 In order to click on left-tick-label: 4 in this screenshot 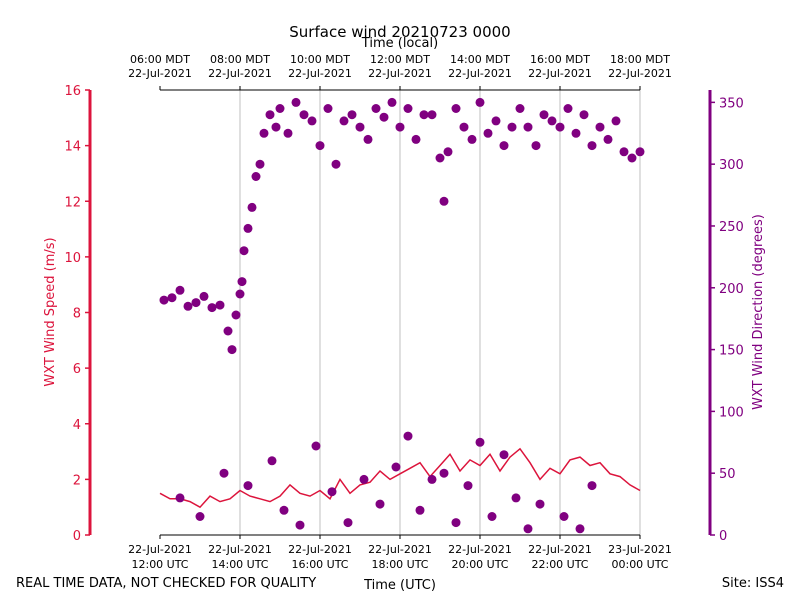, I will do `click(77, 425)`.